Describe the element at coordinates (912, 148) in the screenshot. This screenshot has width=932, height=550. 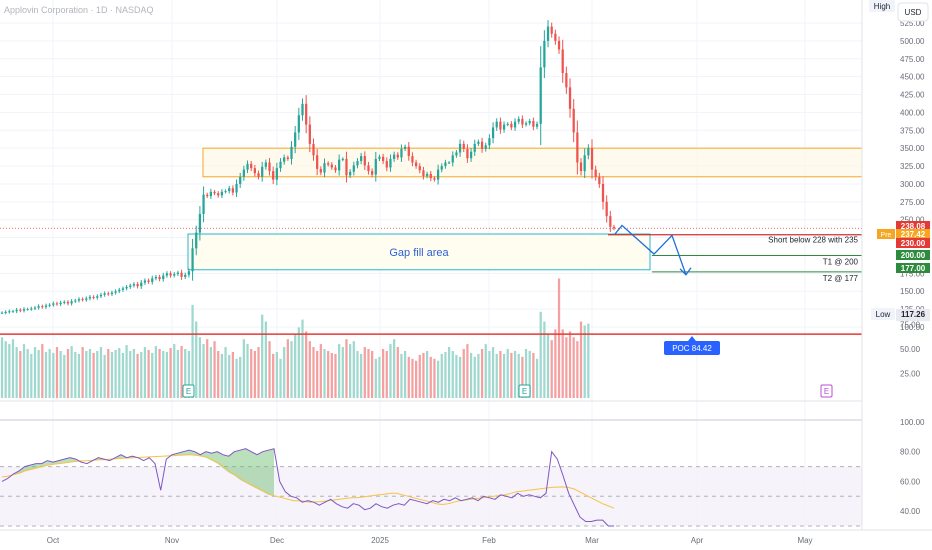
I see `price-tick-7: 350.00` at that location.